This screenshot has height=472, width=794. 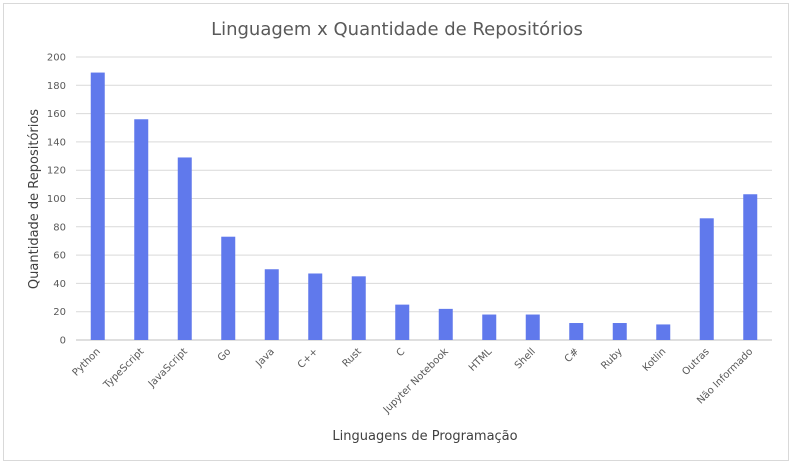 What do you see at coordinates (397, 29) in the screenshot?
I see `chart-title: Linguagem x Quantidade de Repositórios` at bounding box center [397, 29].